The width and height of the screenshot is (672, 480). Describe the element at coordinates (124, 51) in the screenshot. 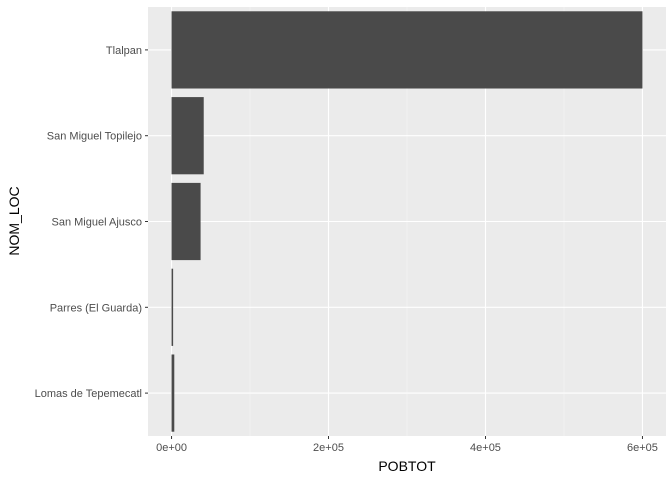

I see `y-tick-label: Tlalpan` at that location.